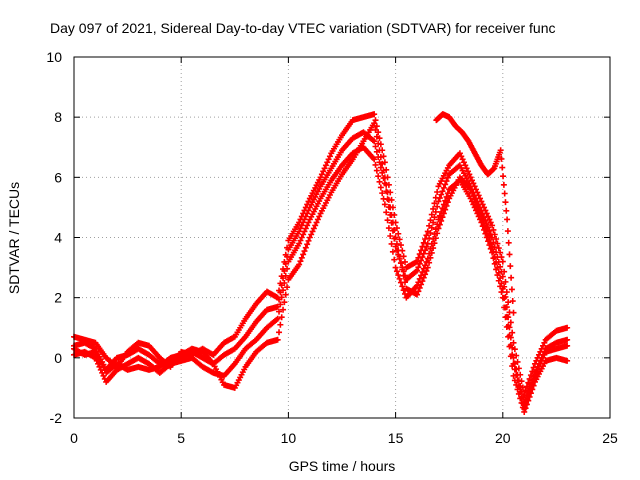  Describe the element at coordinates (56, 418) in the screenshot. I see `y-tick-label: -2` at that location.